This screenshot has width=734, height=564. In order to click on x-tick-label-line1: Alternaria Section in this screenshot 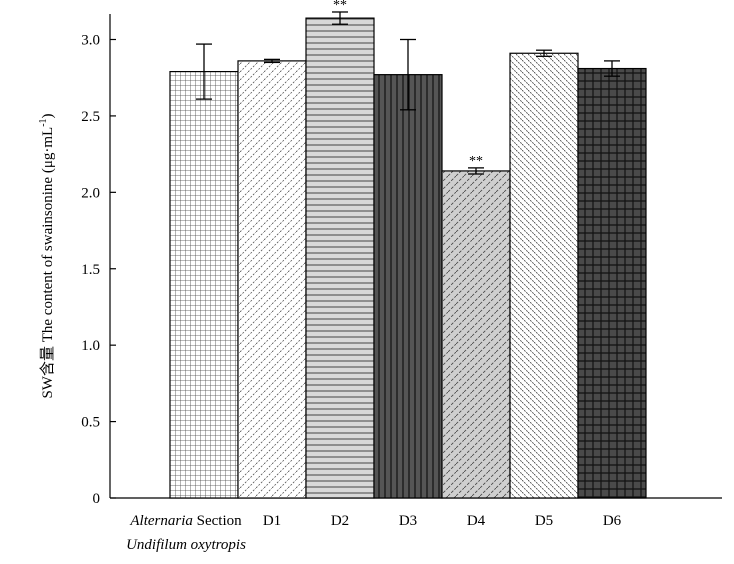, I will do `click(185, 521)`.